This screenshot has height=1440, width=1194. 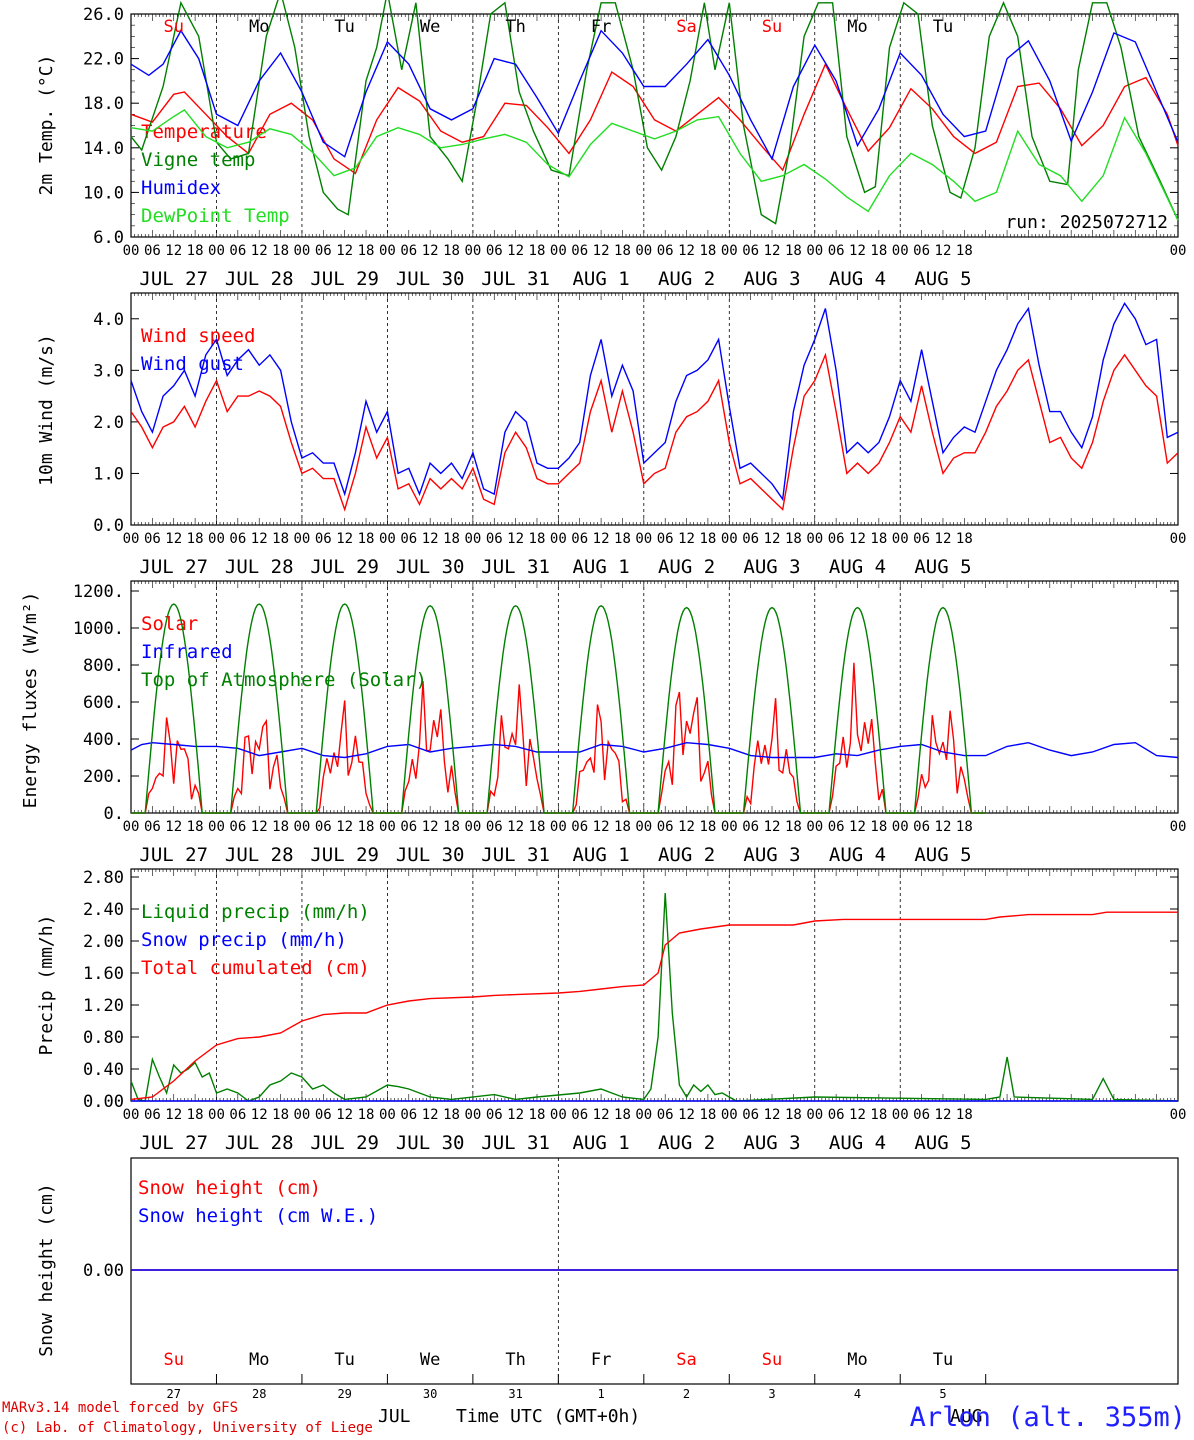 What do you see at coordinates (103, 15) in the screenshot?
I see `y-tick-label: 26.0` at bounding box center [103, 15].